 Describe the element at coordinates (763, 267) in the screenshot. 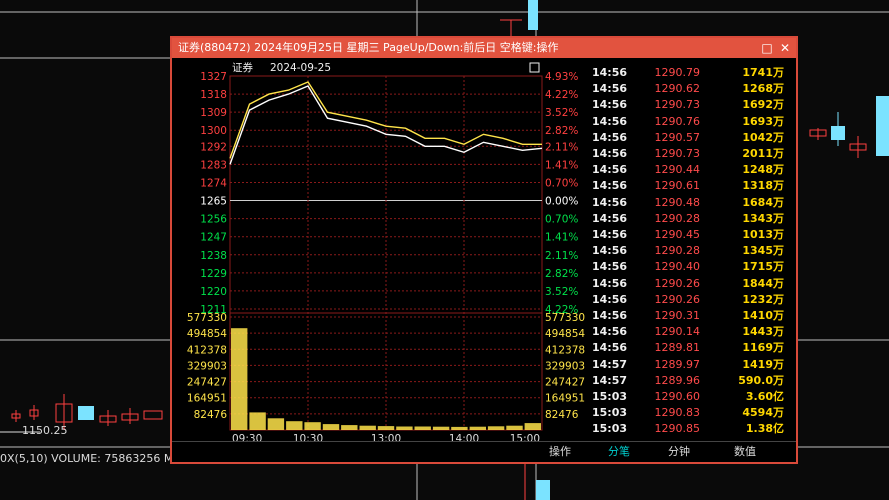

I see `trade-volume: 1715万` at that location.